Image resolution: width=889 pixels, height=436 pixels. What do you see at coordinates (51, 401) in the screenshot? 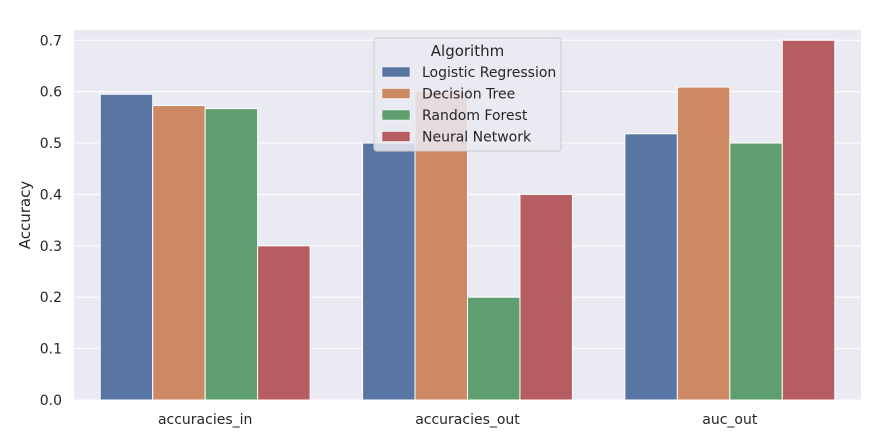
I see `y-tick-label: 0.0` at bounding box center [51, 401].